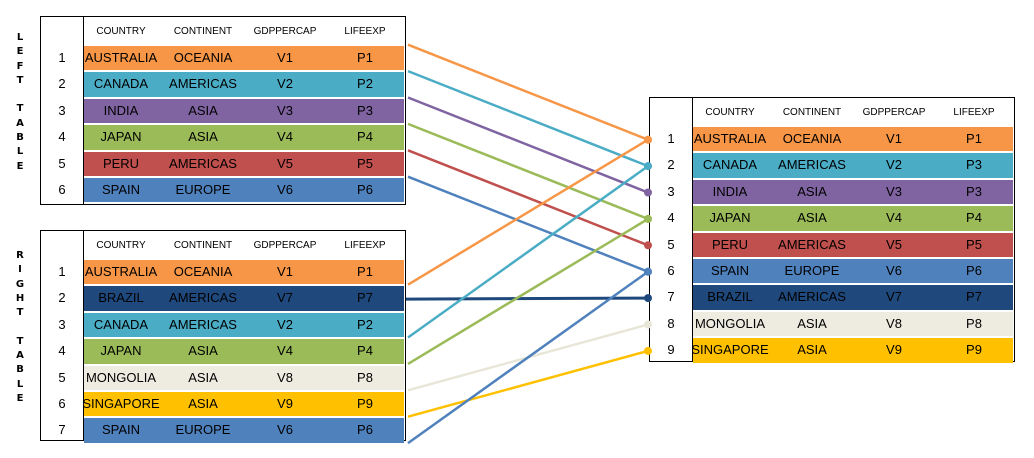  Describe the element at coordinates (365, 298) in the screenshot. I see `right-table-lifeexp-cell: P7` at that location.